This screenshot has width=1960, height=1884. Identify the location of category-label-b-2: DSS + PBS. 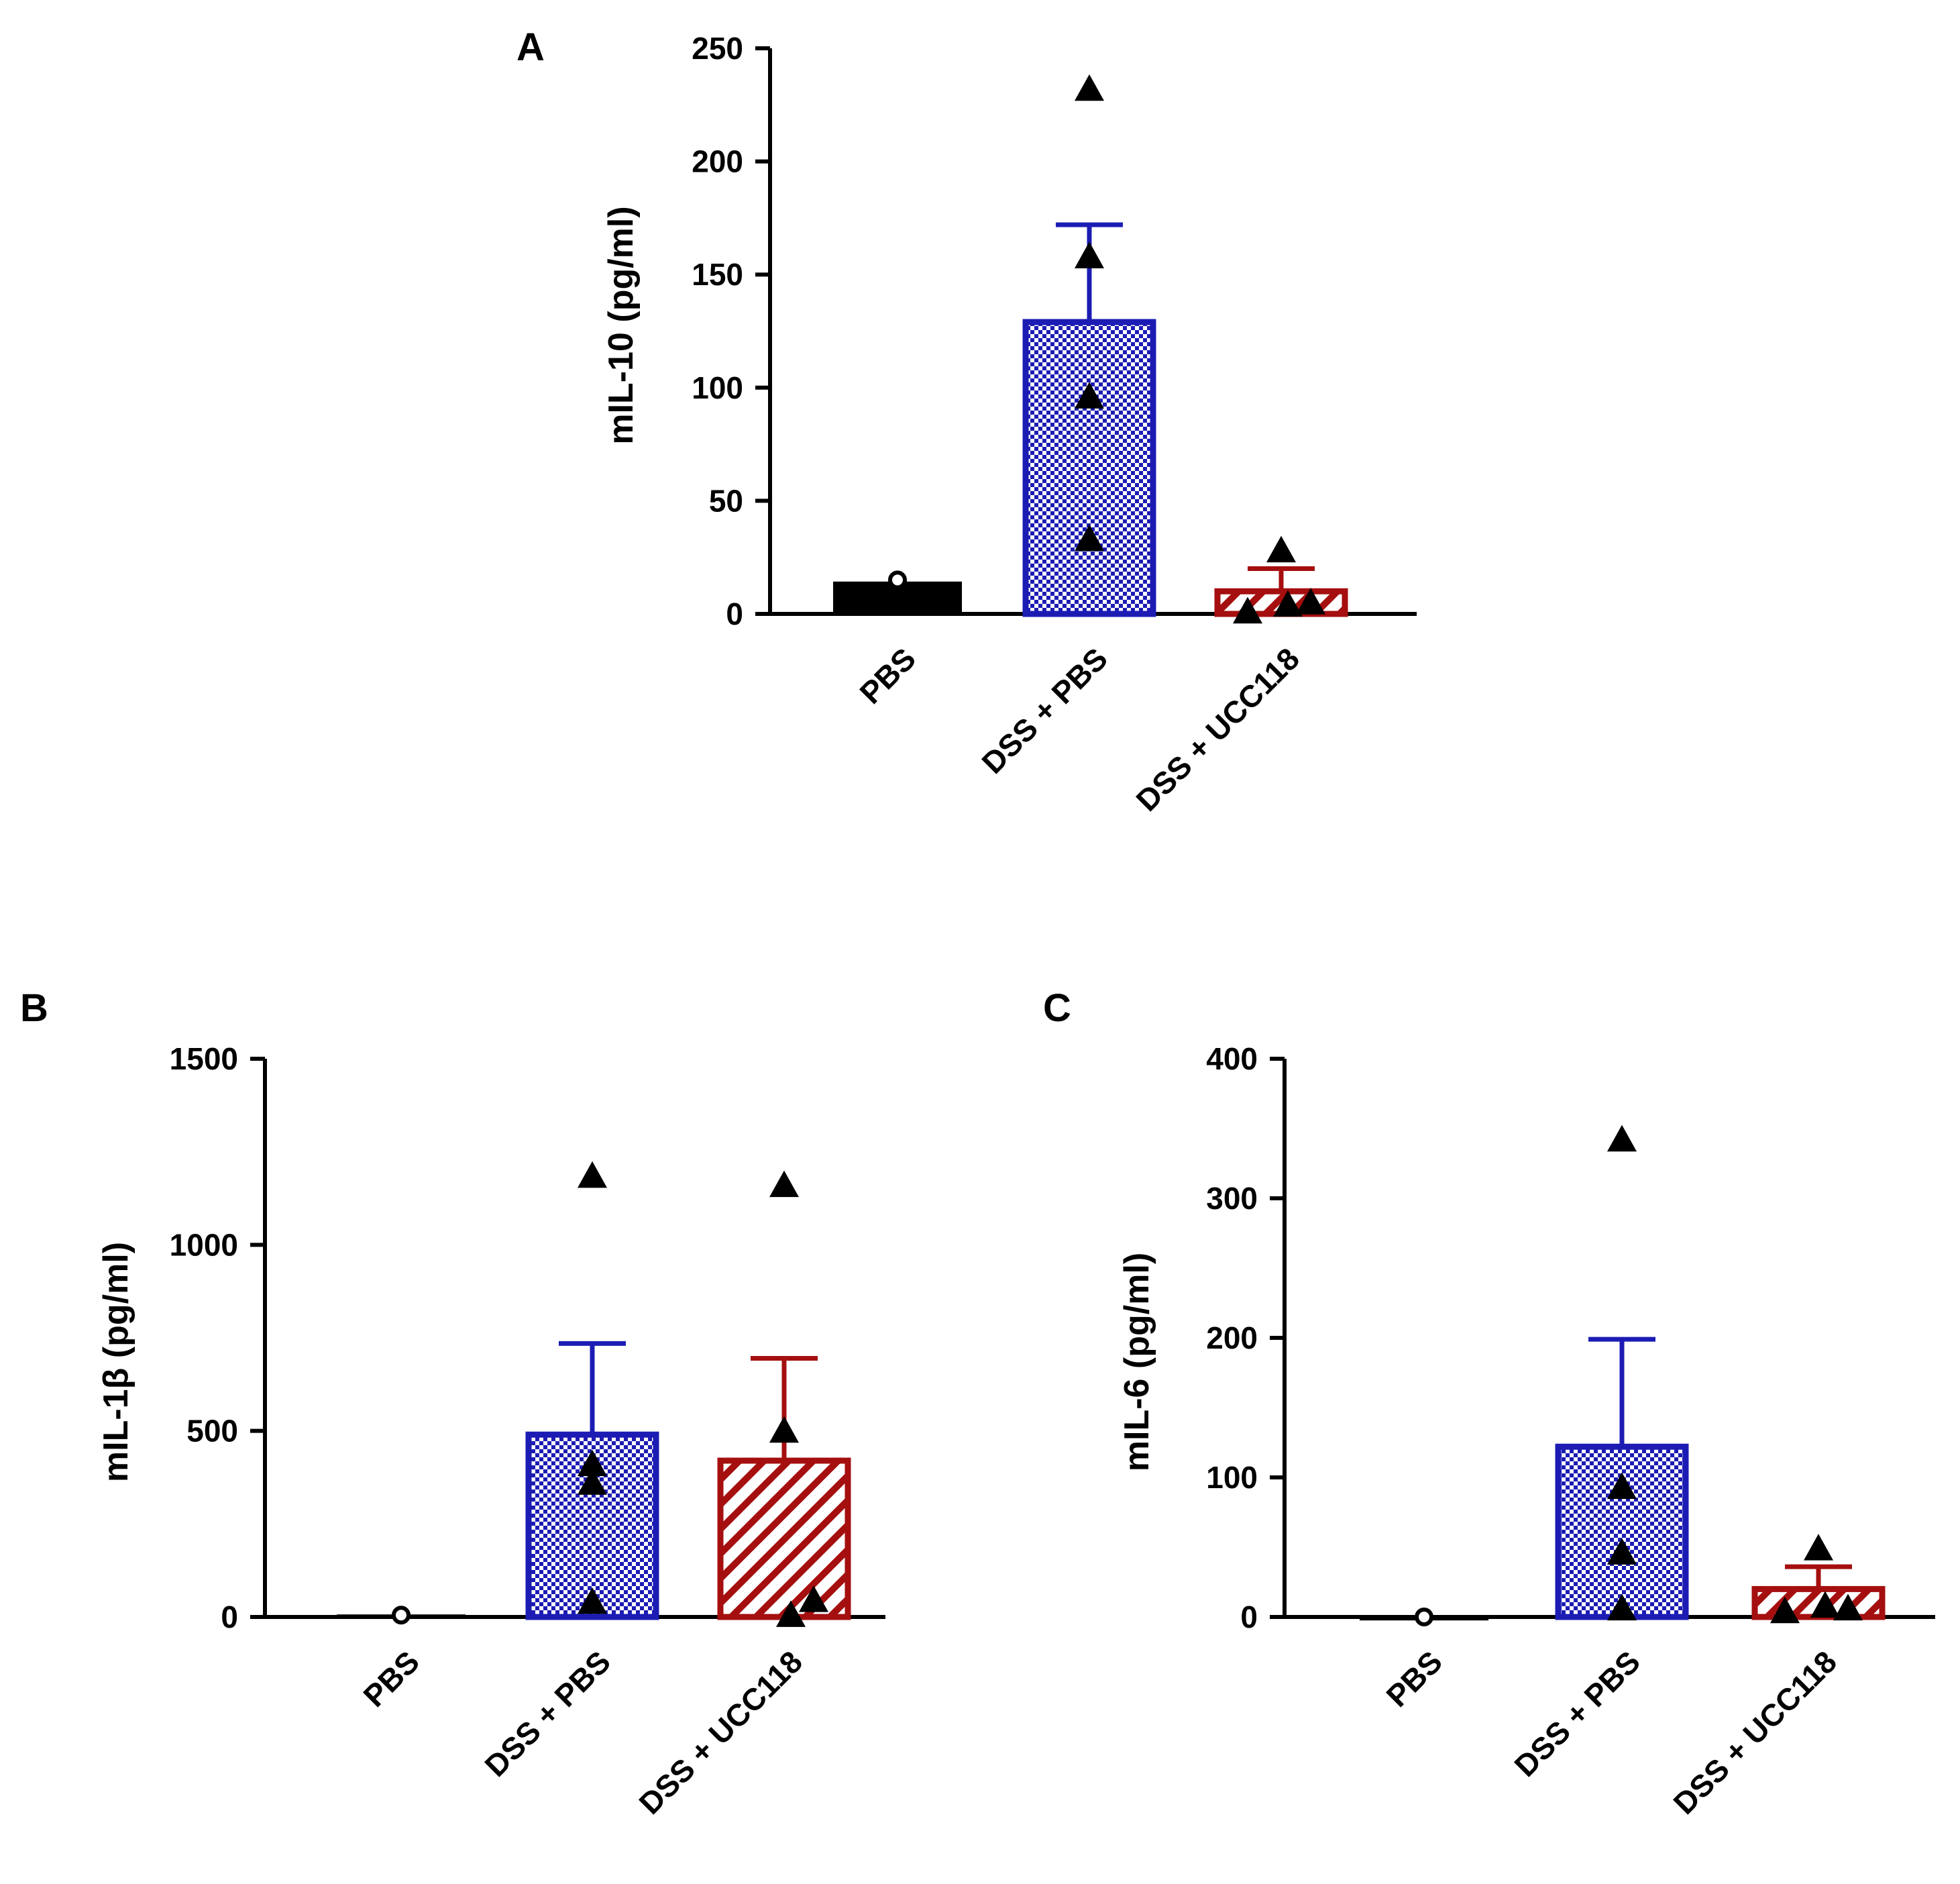
(547, 1713).